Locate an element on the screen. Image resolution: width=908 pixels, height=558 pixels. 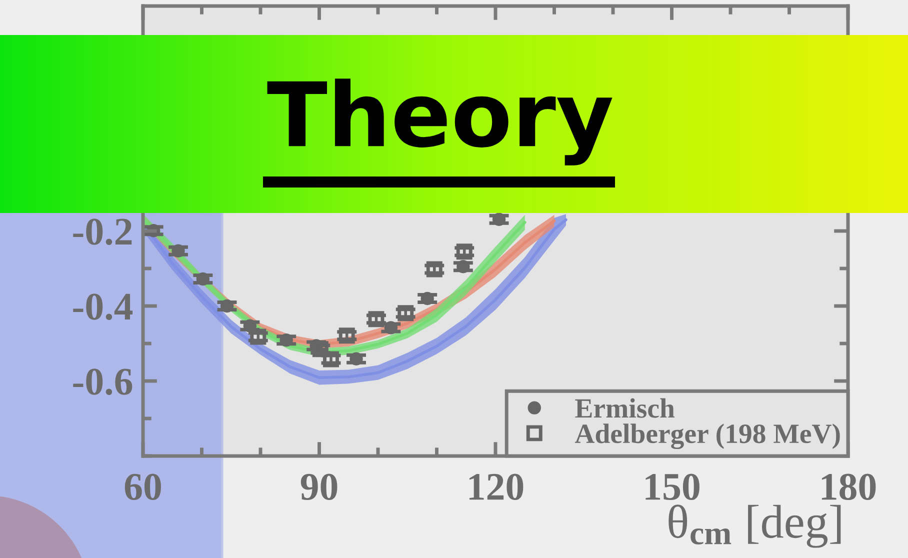
text: Theory is located at coordinates (439, 122).